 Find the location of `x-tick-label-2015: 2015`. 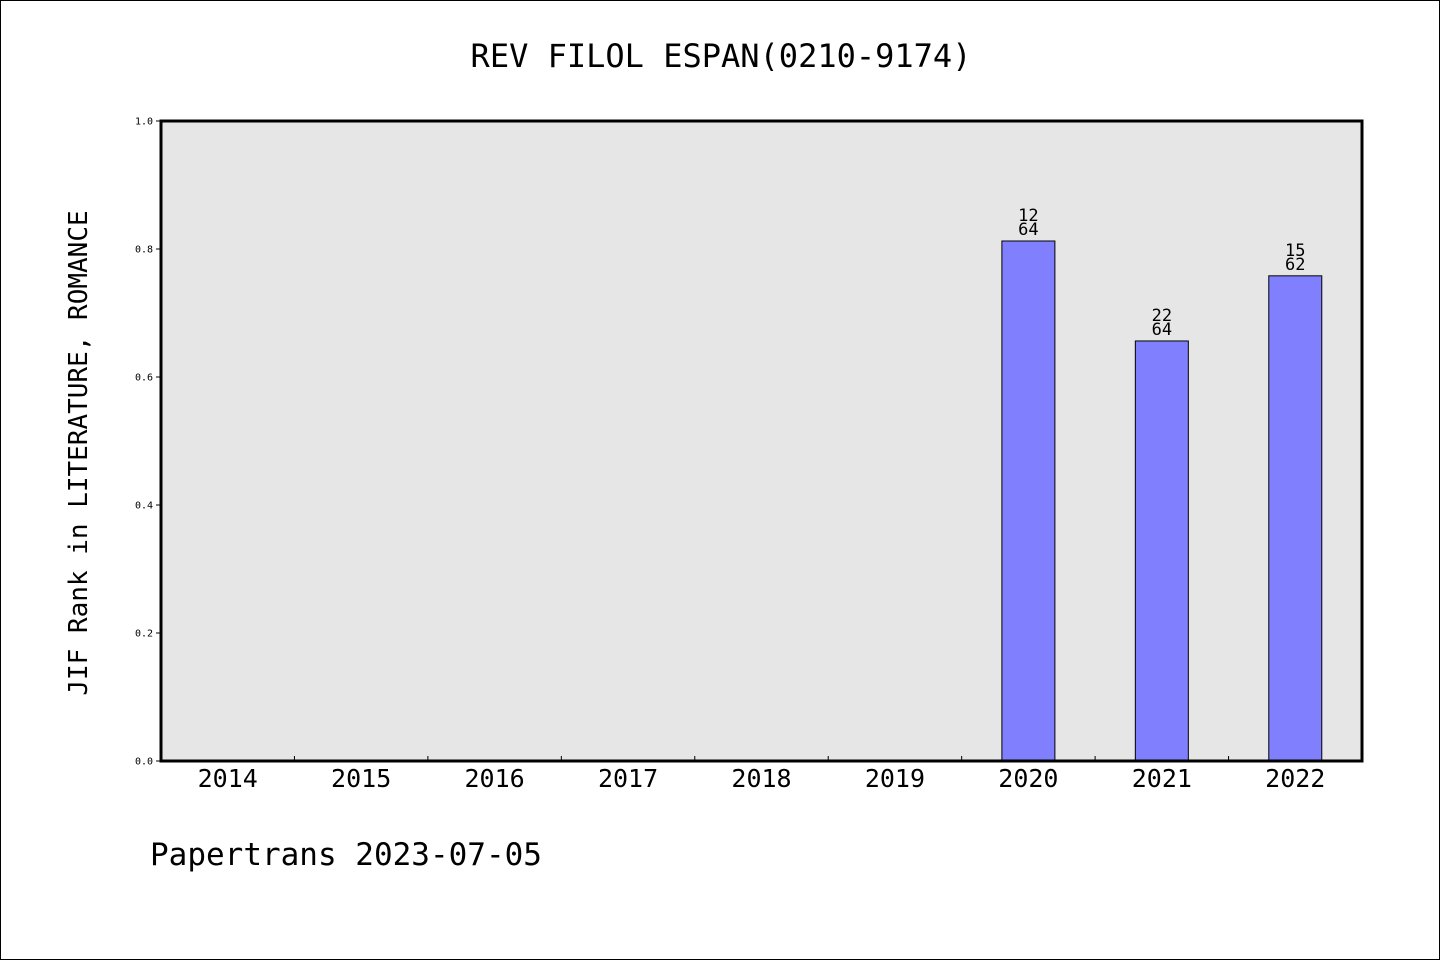

x-tick-label-2015: 2015 is located at coordinates (361, 778).